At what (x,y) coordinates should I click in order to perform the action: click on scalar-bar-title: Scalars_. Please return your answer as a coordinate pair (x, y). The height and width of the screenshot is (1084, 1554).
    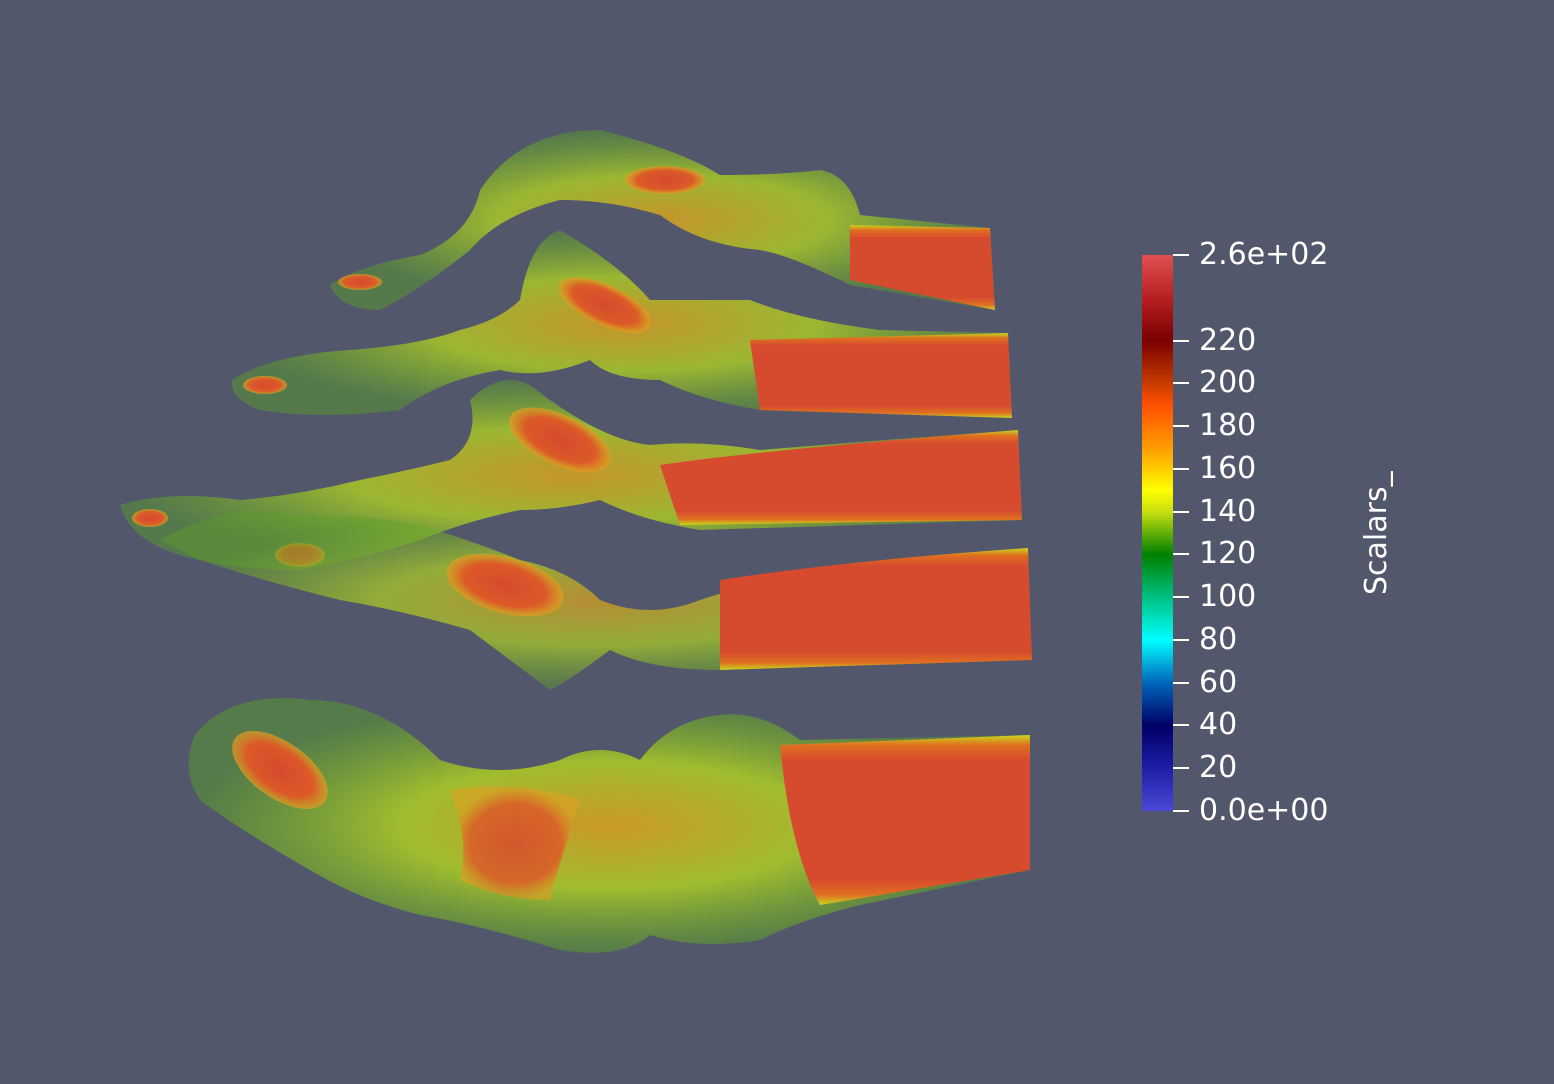
    Looking at the image, I should click on (1356, 540).